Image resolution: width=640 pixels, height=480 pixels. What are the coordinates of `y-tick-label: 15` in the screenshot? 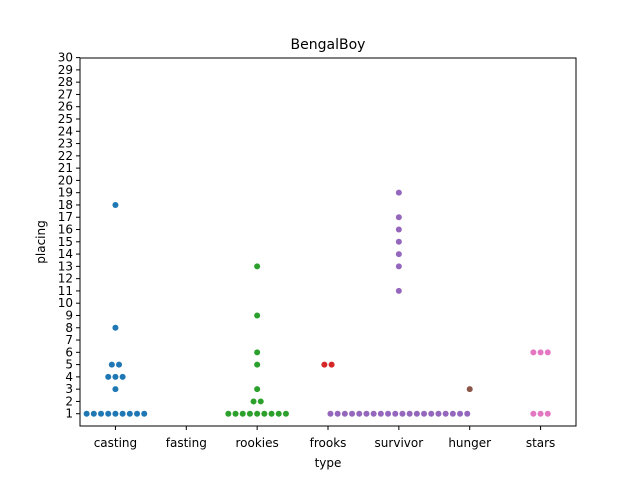 It's located at (65, 242).